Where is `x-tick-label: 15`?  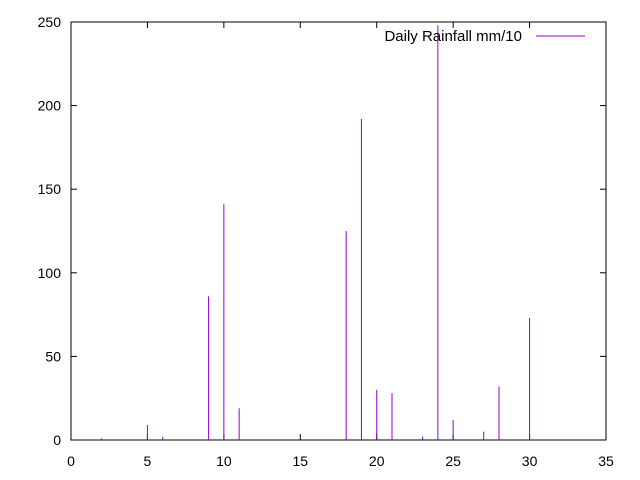
x-tick-label: 15 is located at coordinates (300, 461).